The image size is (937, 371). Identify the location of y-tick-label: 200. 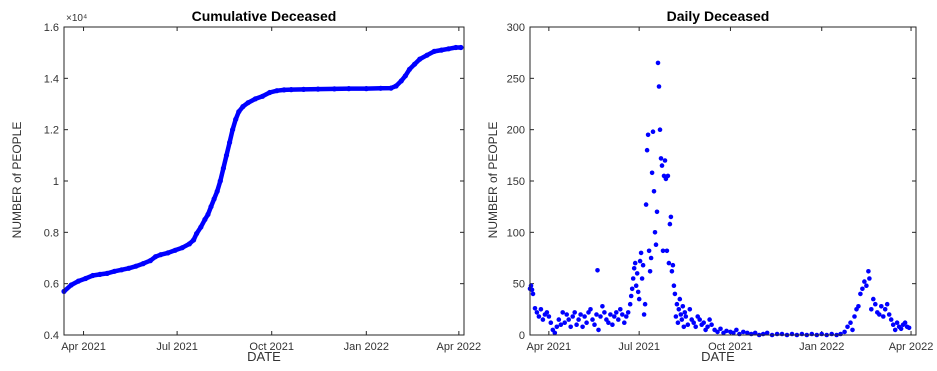
(516, 131).